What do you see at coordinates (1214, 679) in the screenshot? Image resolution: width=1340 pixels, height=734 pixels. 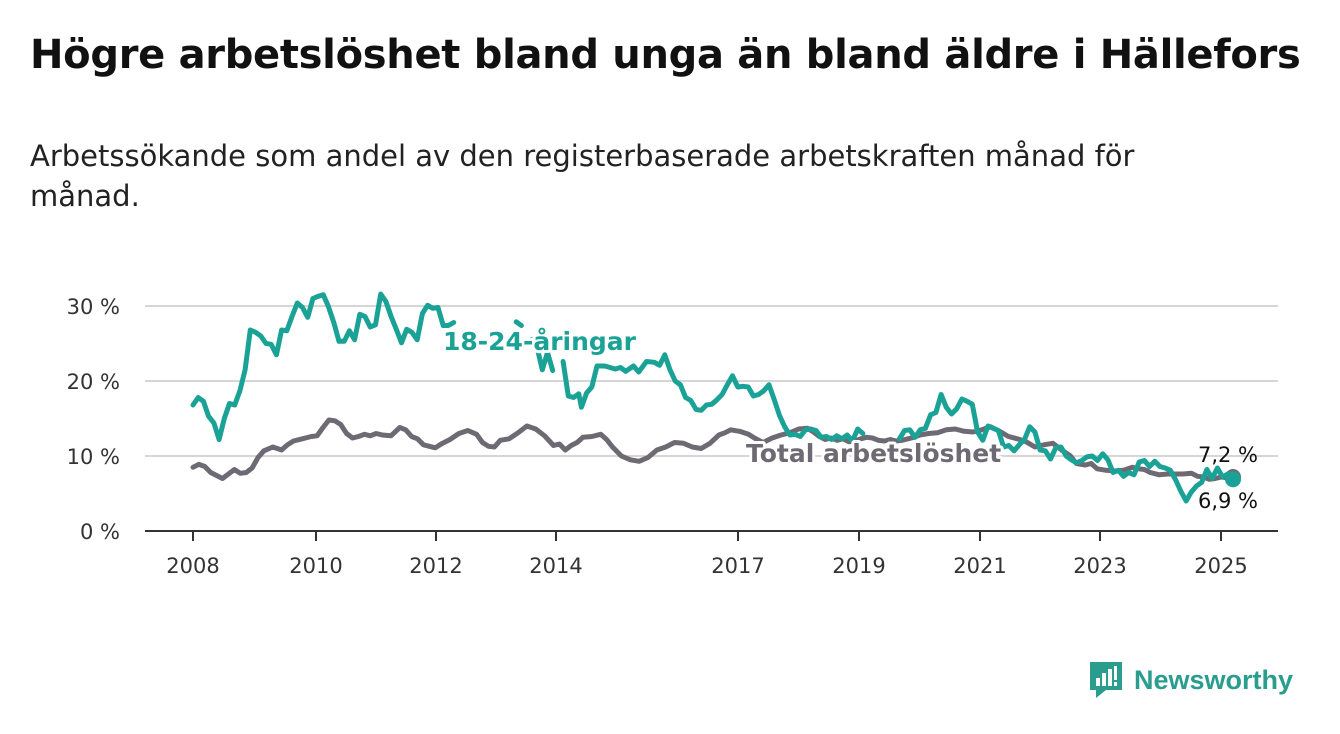 I see `brand-name: Newsworthy` at bounding box center [1214, 679].